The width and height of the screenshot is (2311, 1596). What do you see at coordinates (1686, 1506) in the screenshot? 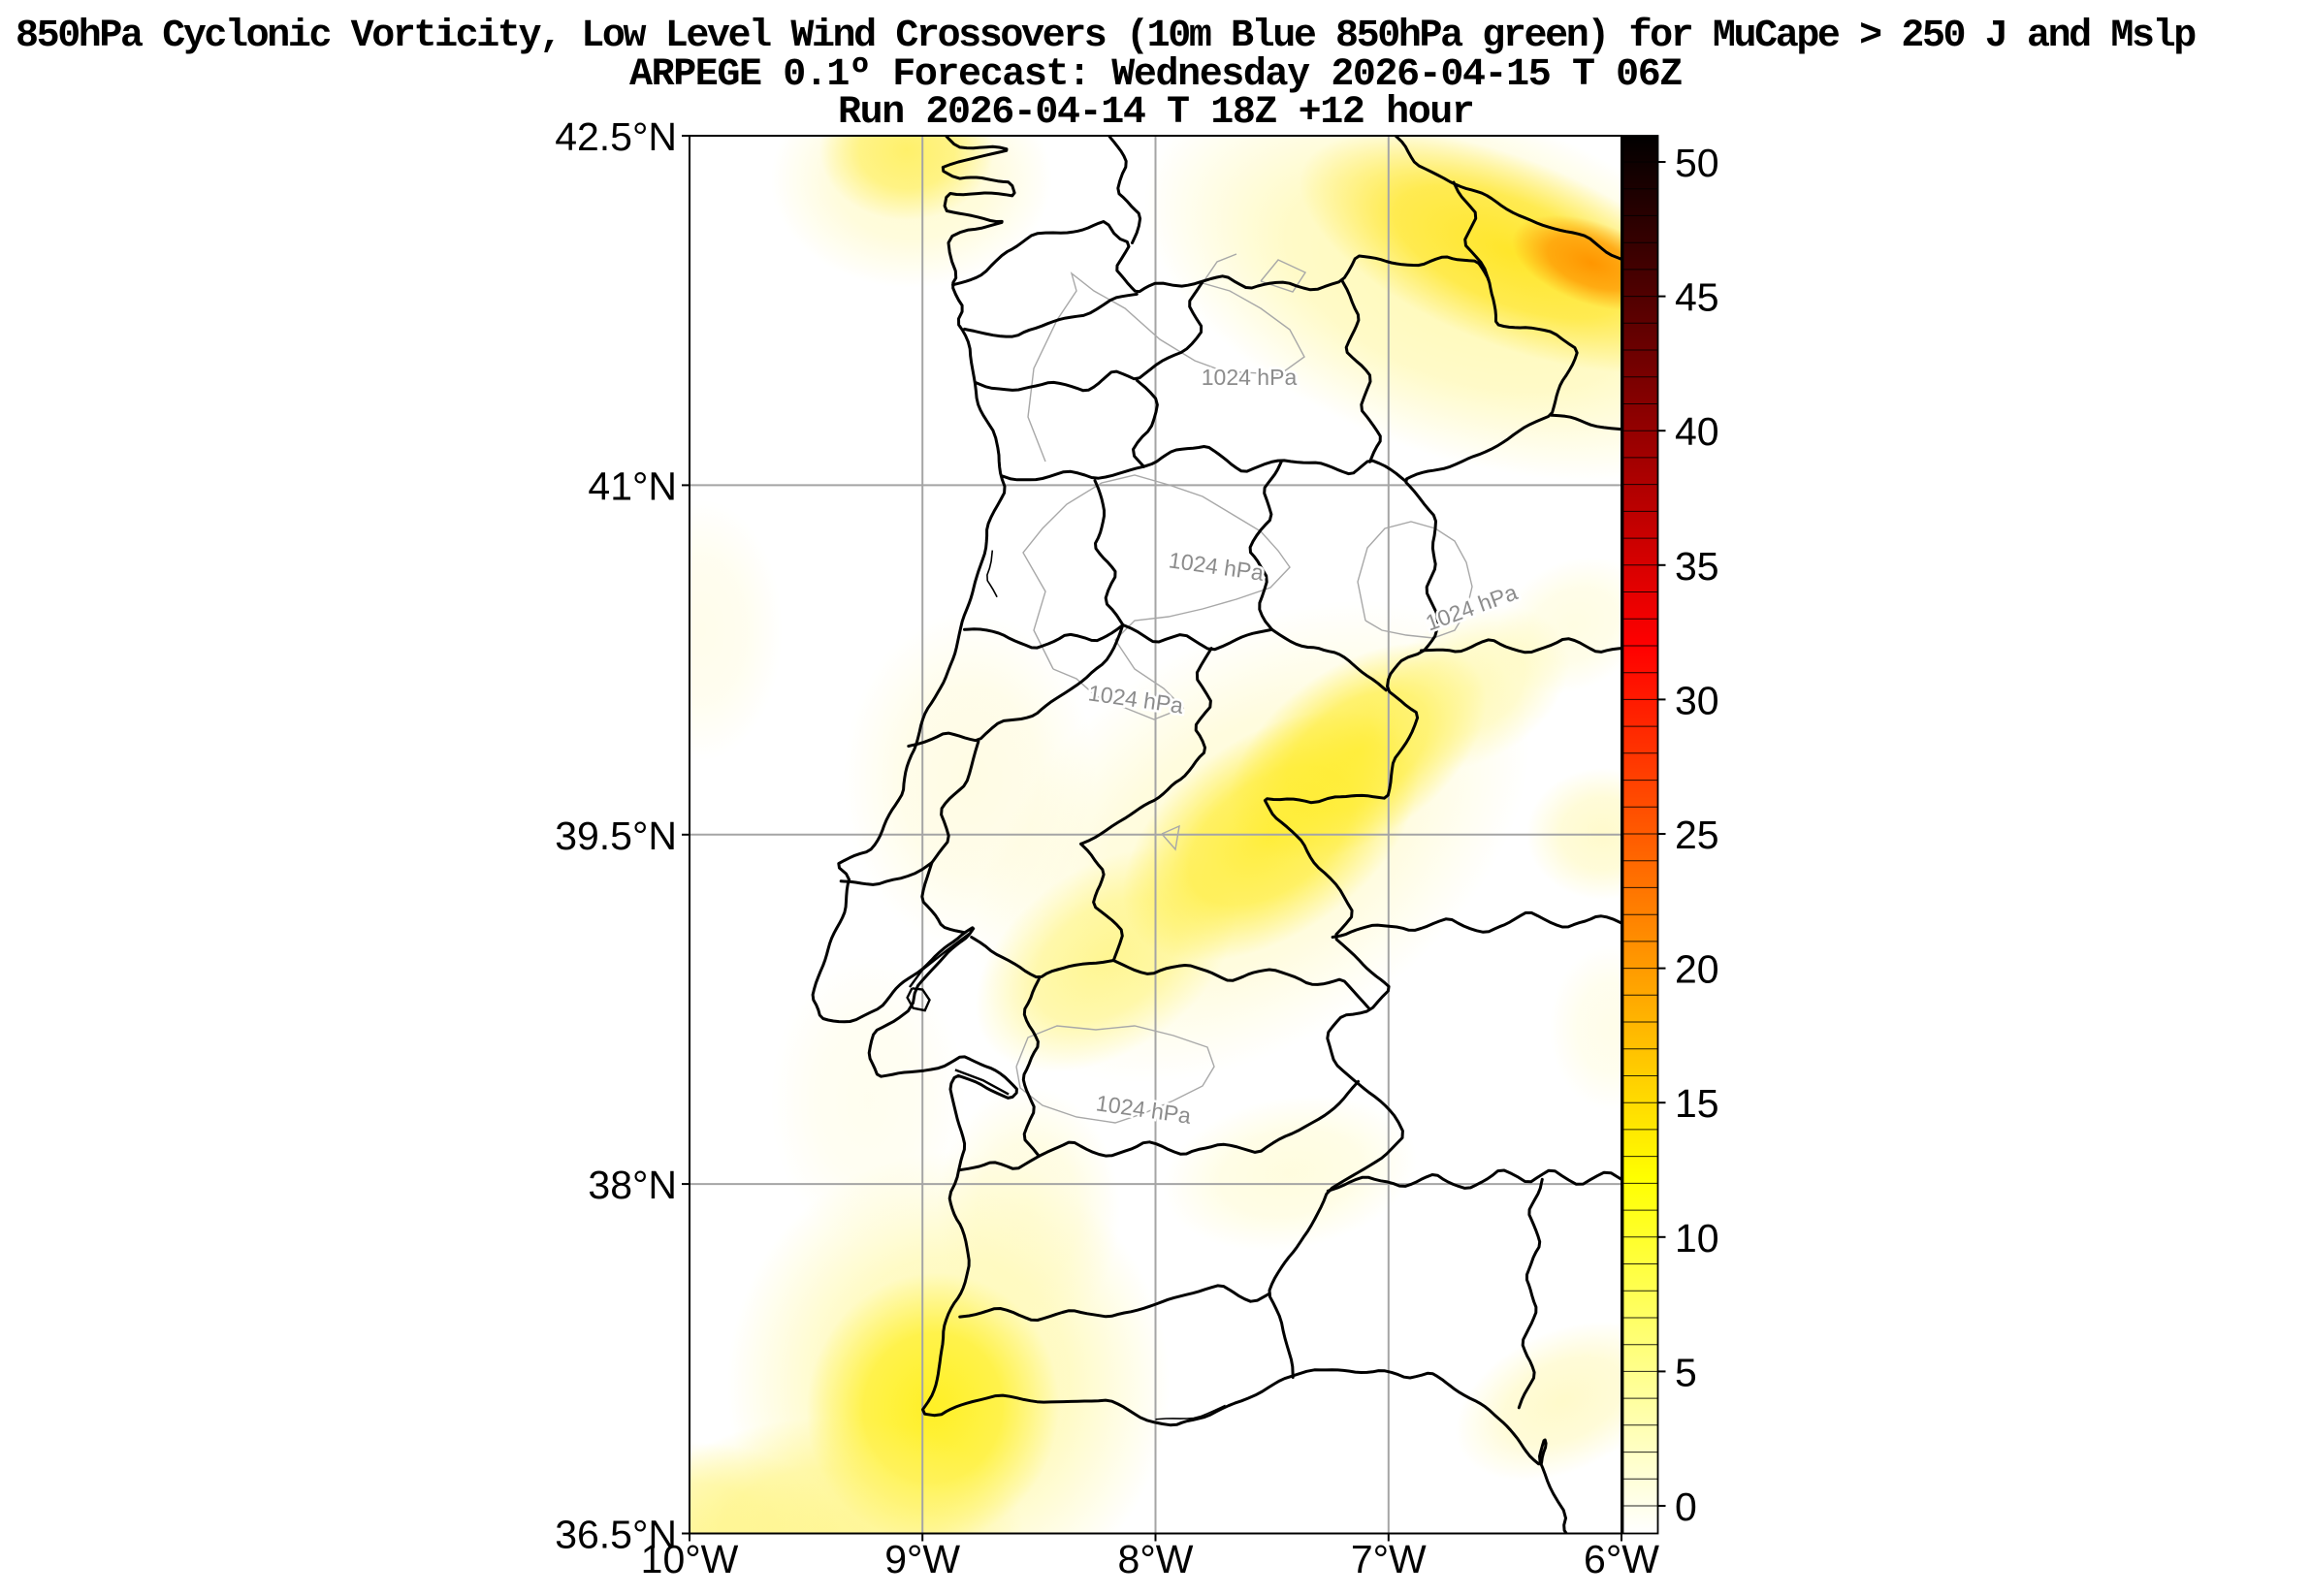
I see `svg-text: 0` at bounding box center [1686, 1506].